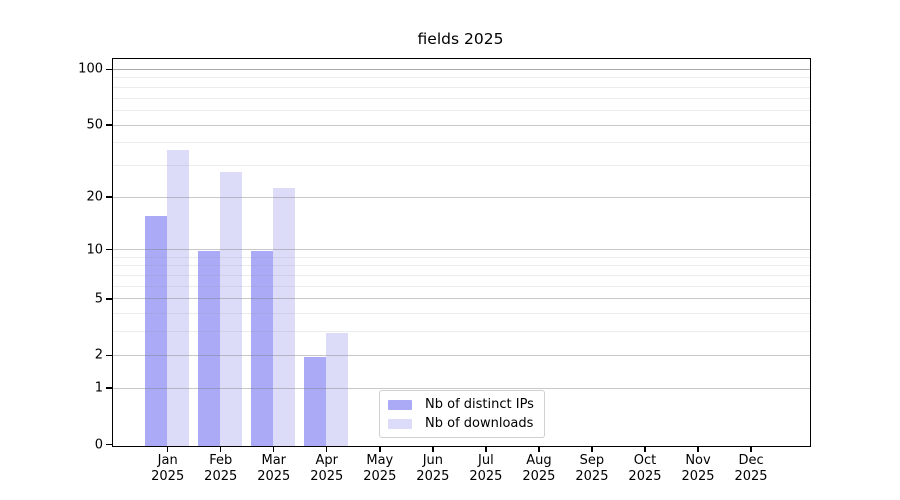 The height and width of the screenshot is (500, 900). What do you see at coordinates (645, 468) in the screenshot?
I see `x-tick-label: Oct 2025` at bounding box center [645, 468].